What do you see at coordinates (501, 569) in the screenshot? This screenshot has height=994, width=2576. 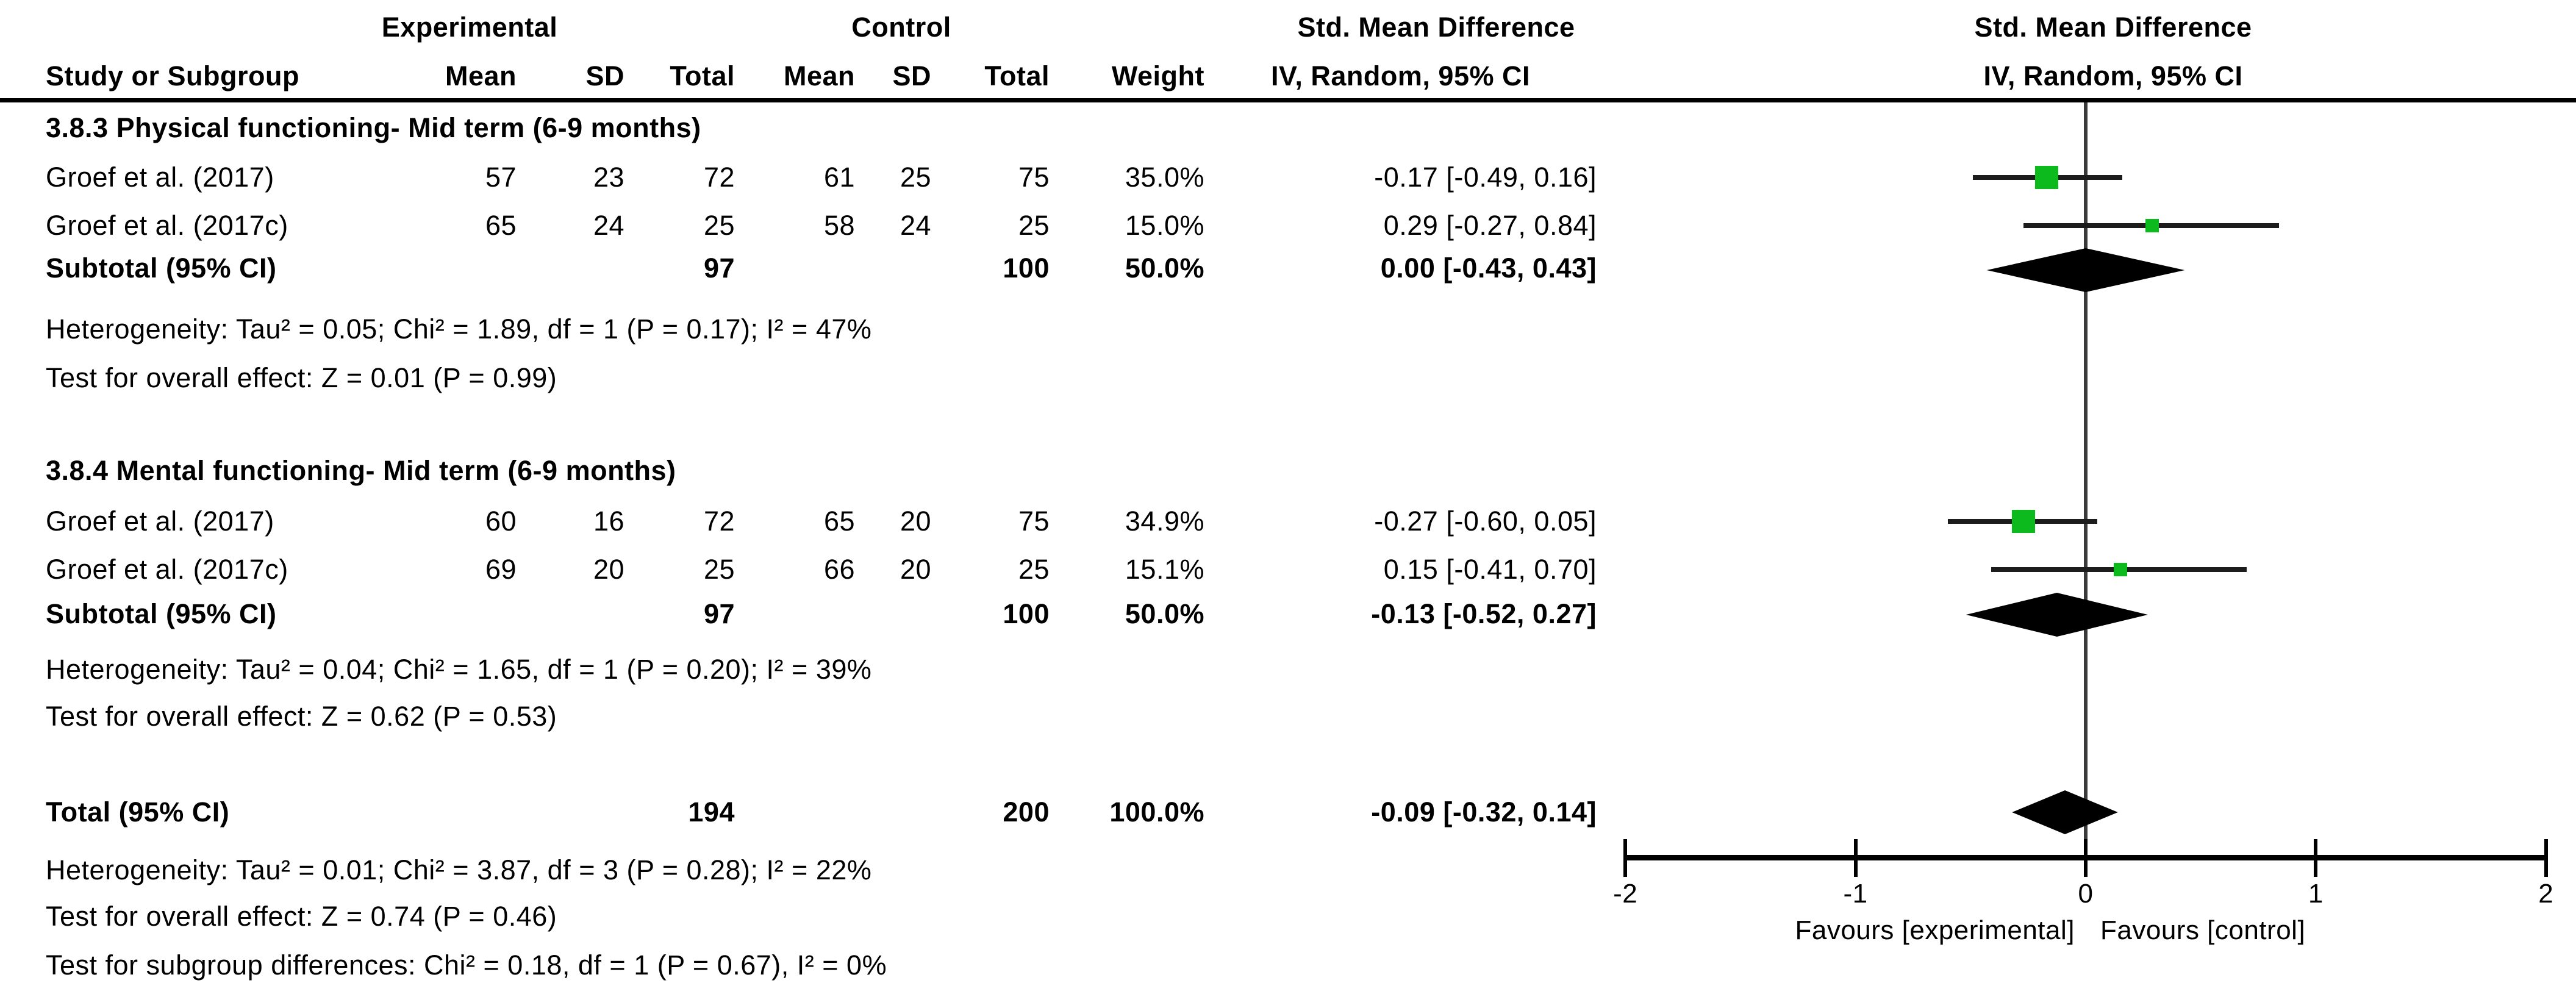 I see `exp-mean: 69` at bounding box center [501, 569].